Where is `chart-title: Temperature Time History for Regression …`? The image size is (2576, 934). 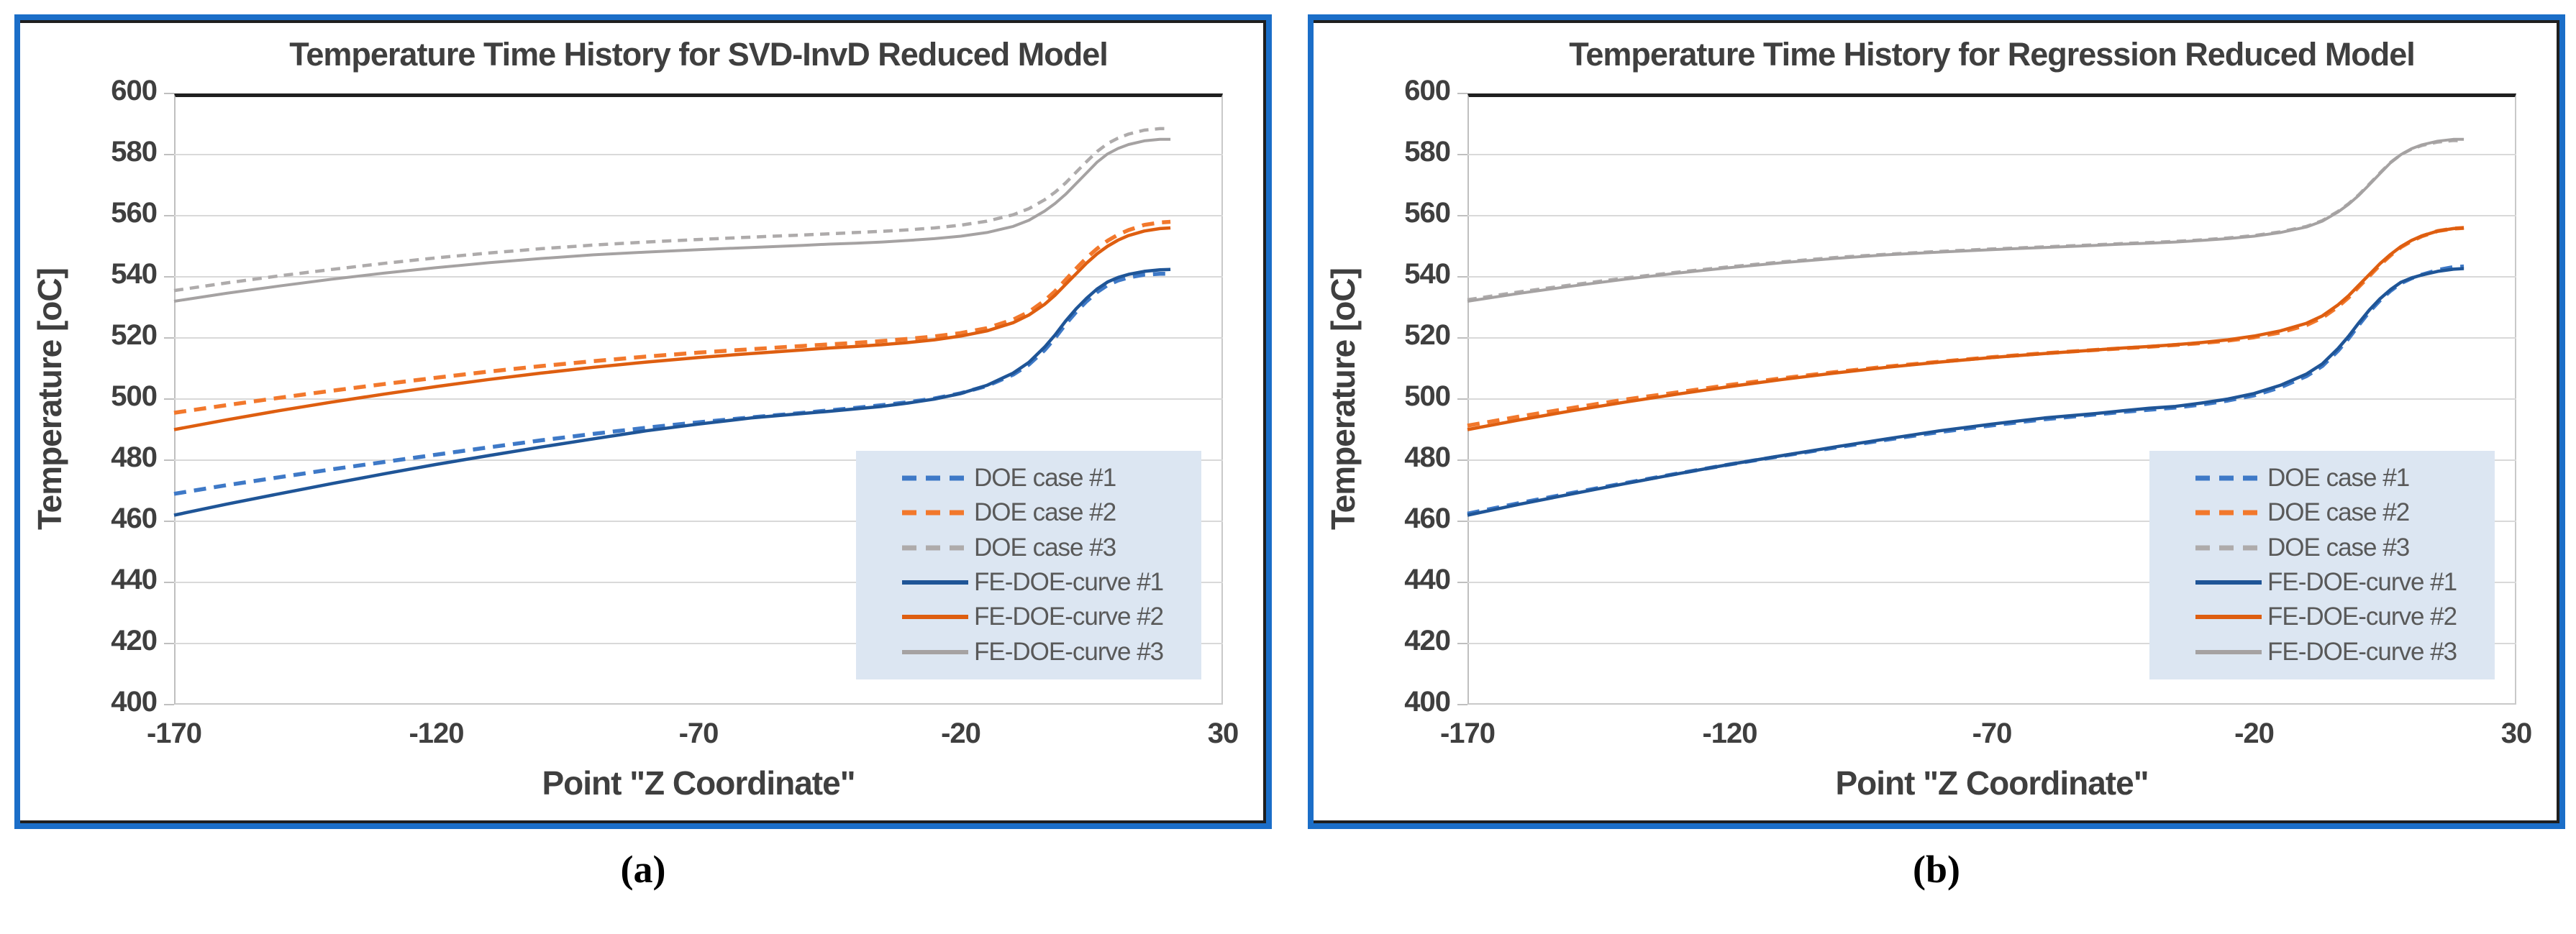 chart-title: Temperature Time History for Regression … is located at coordinates (1992, 55).